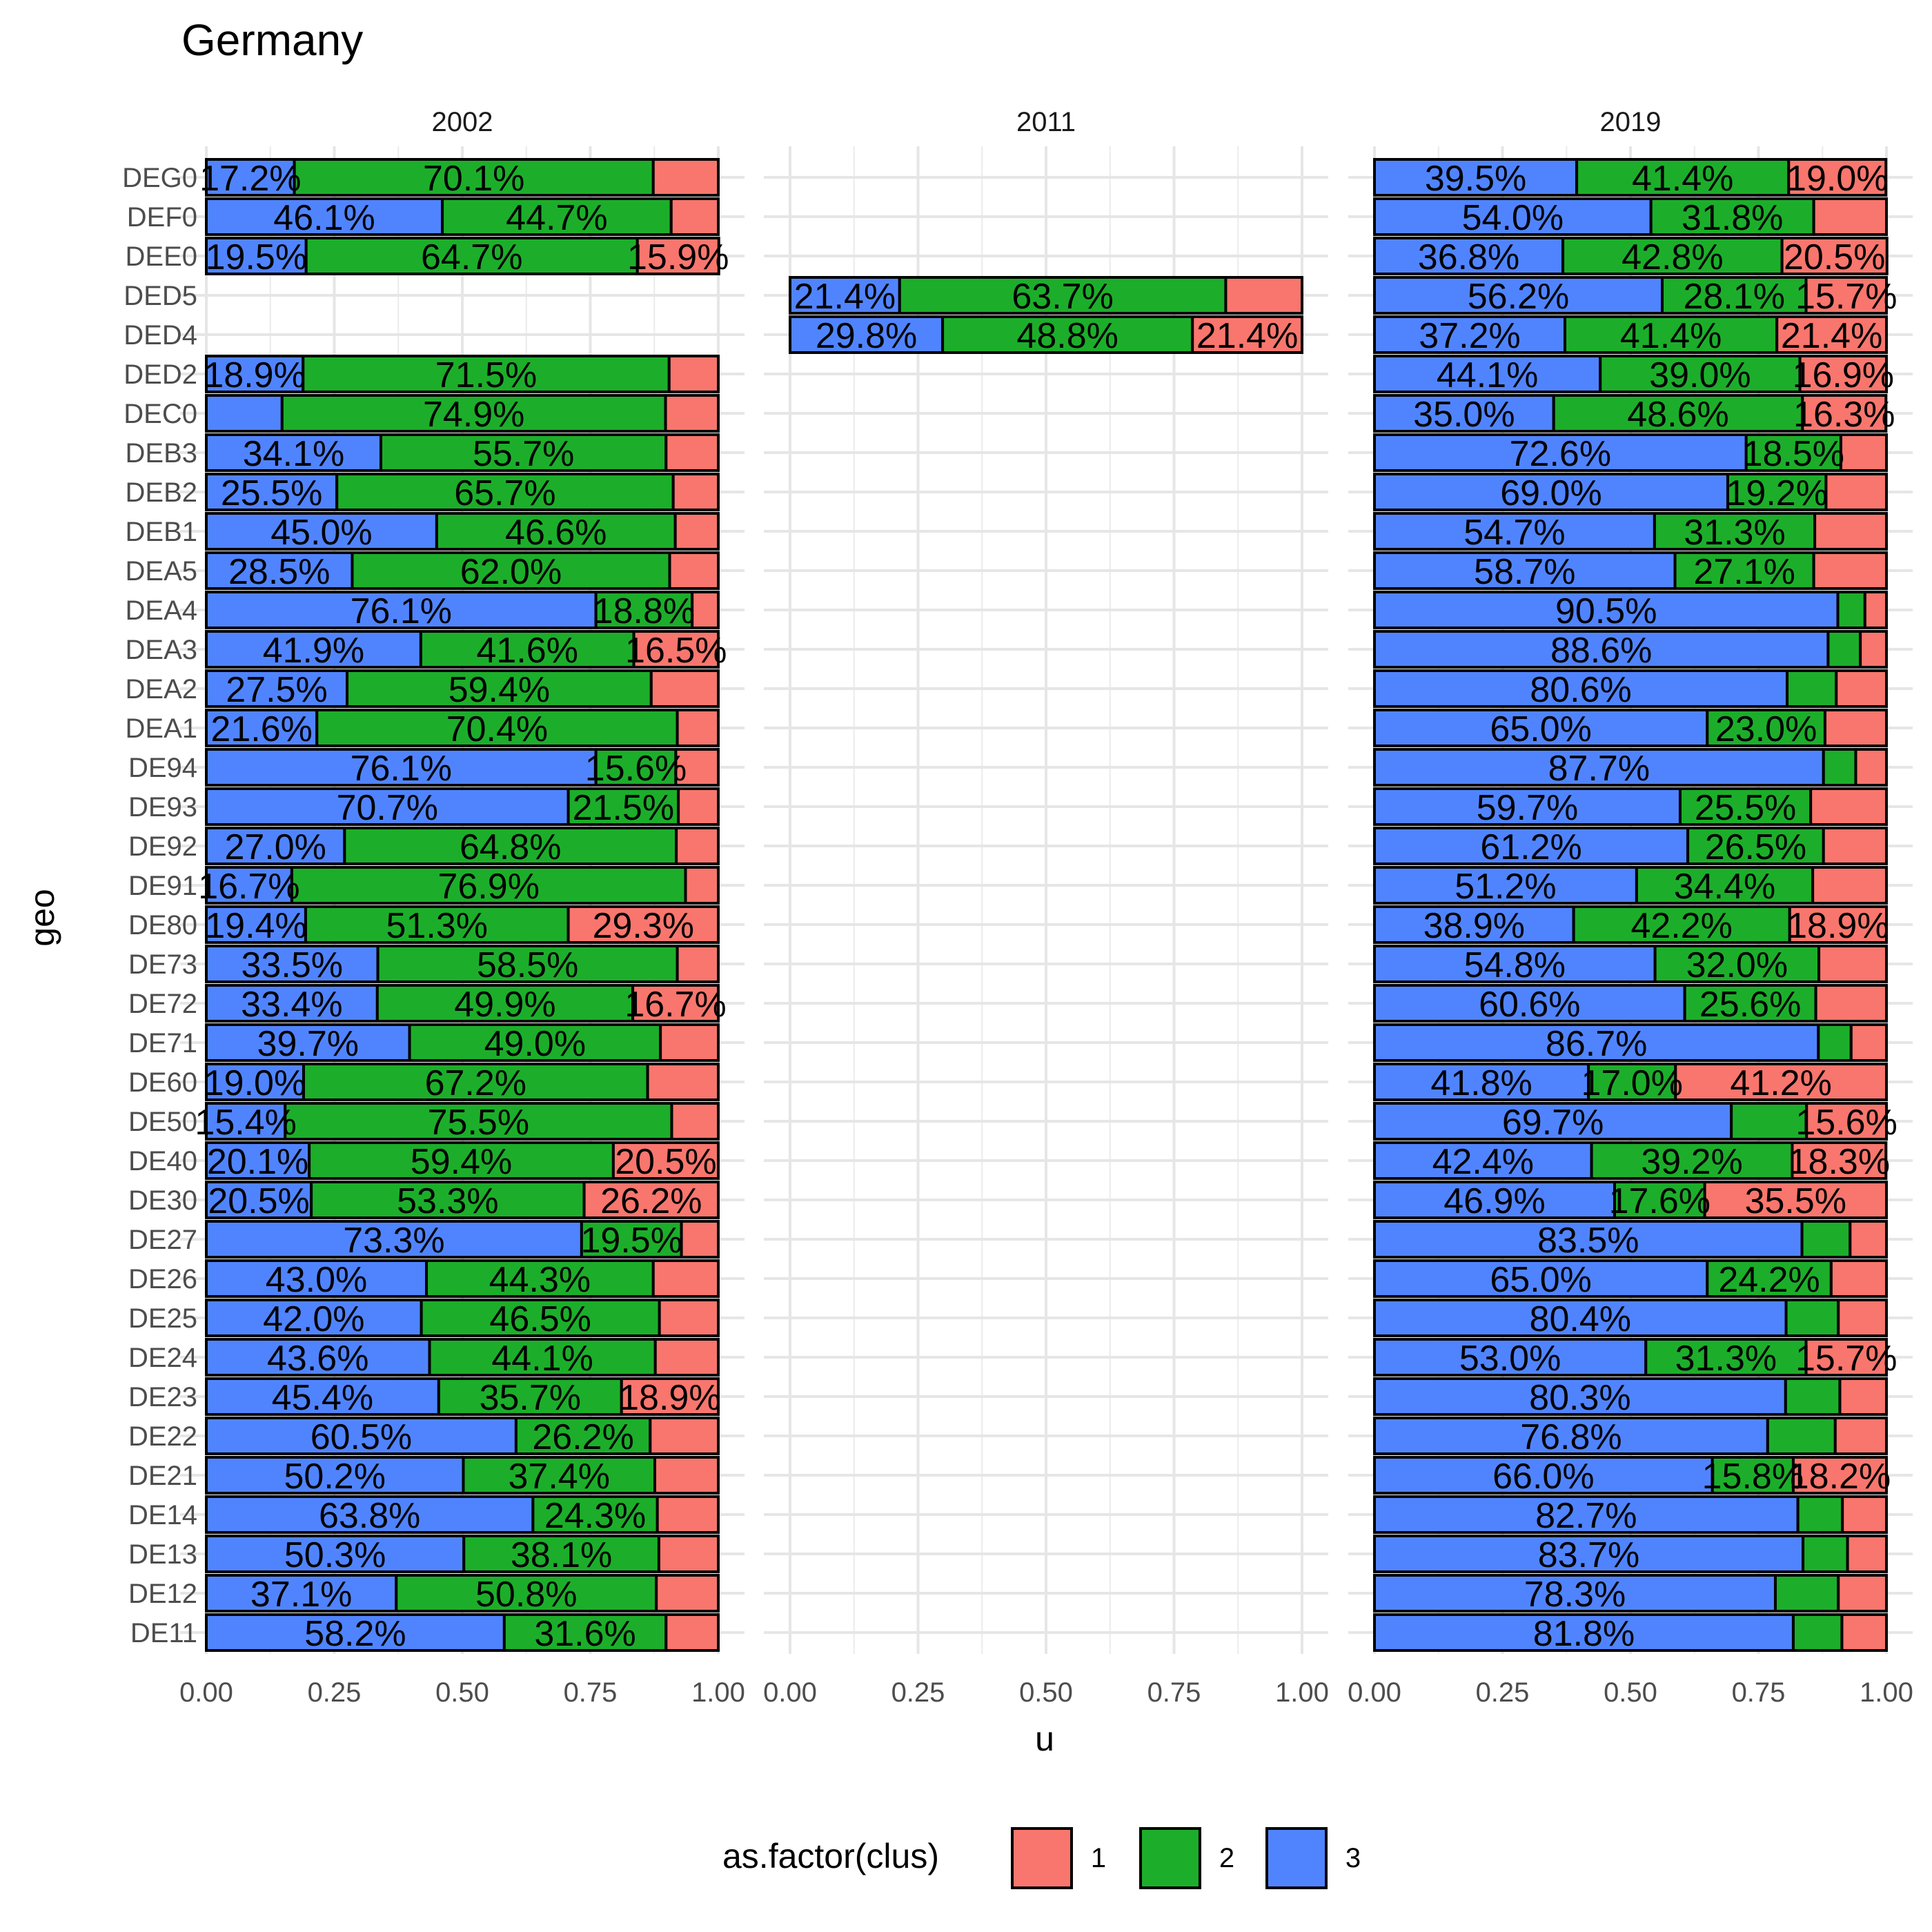 The image size is (1932, 1932). I want to click on data-label: 42.8%, so click(1672, 257).